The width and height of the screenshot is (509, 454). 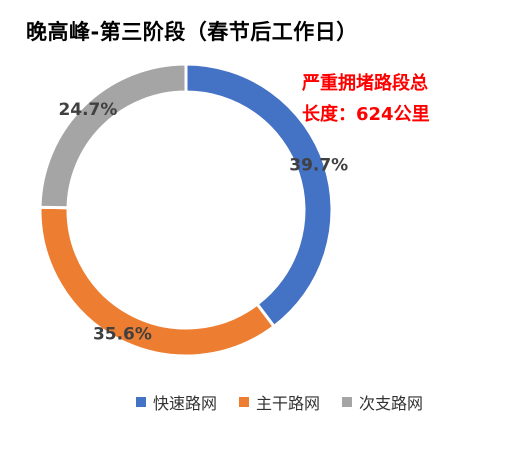 I want to click on legend-label-minor: 次支路网, so click(x=391, y=403).